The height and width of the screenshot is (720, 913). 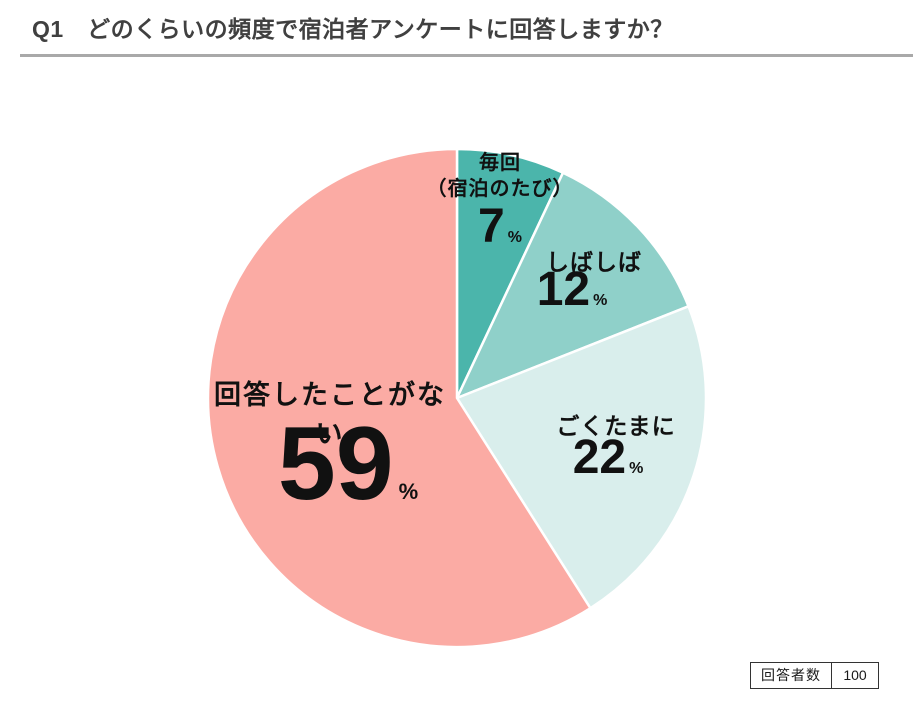 I want to click on slice-value-often: 12 %, so click(x=572, y=290).